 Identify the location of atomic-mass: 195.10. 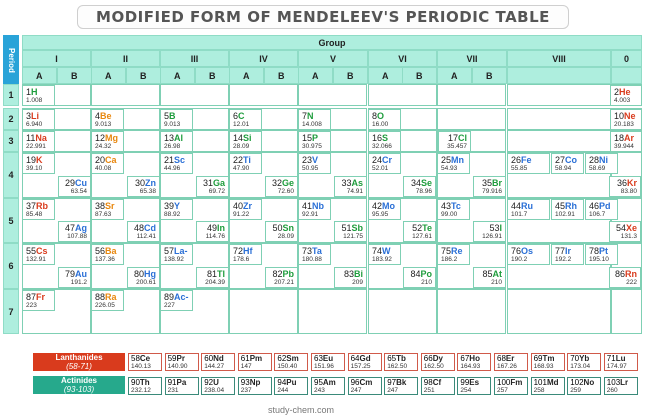
(599, 259).